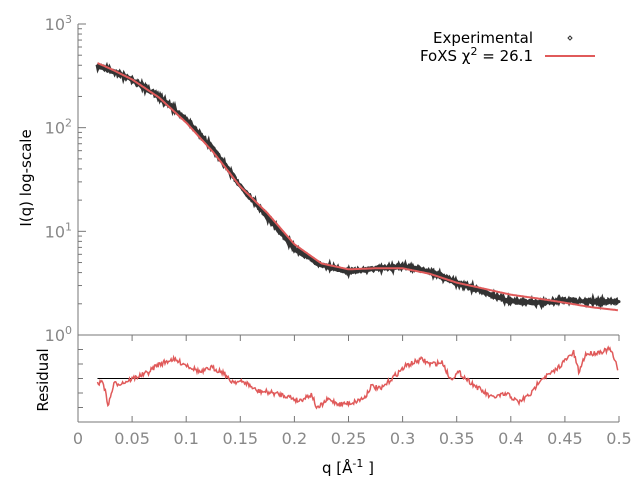 The height and width of the screenshot is (484, 640). I want to click on x-tick-label: 0.35, so click(457, 438).